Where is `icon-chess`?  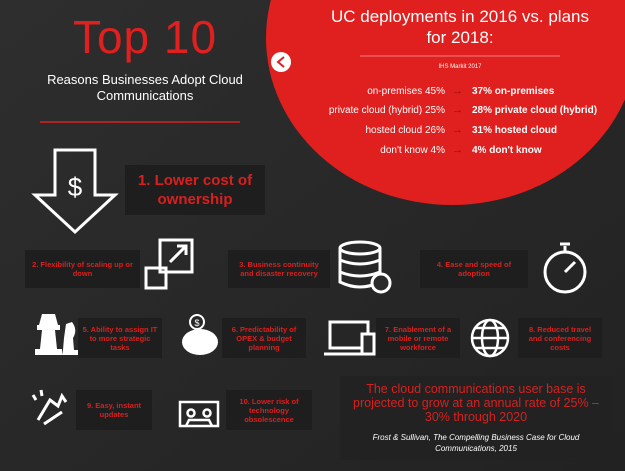 icon-chess is located at coordinates (56, 334).